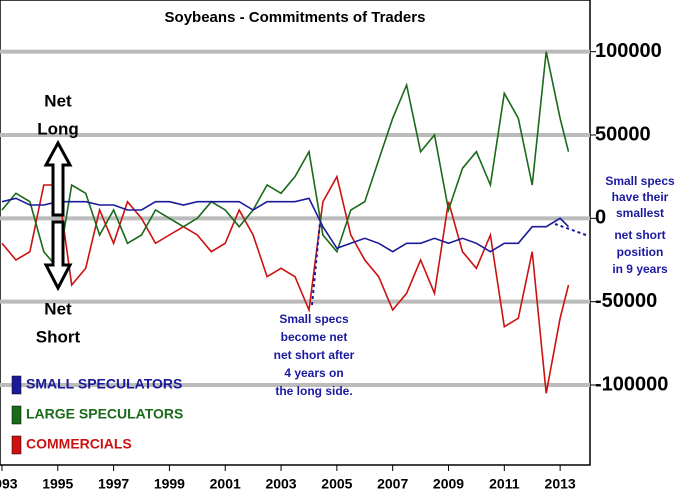 The image size is (696, 499). Describe the element at coordinates (104, 384) in the screenshot. I see `legend-label: SMALL SPECULATORS` at that location.